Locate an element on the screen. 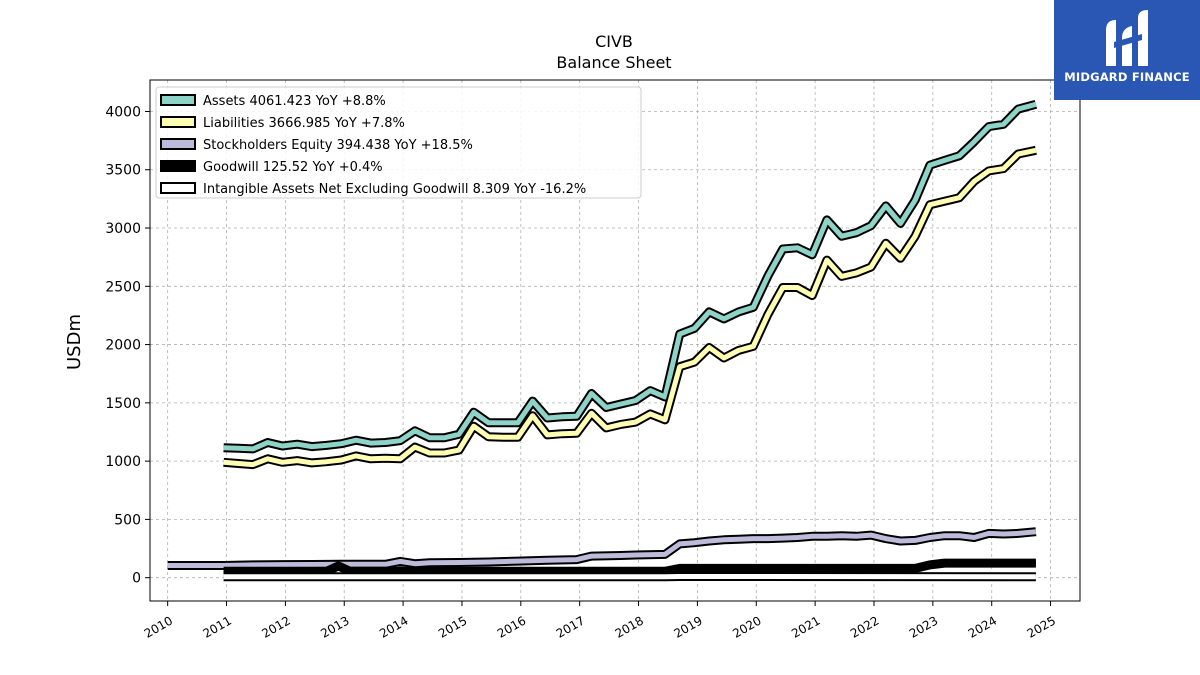 Image resolution: width=1200 pixels, height=675 pixels. x-tick-label: 2015 is located at coordinates (452, 626).